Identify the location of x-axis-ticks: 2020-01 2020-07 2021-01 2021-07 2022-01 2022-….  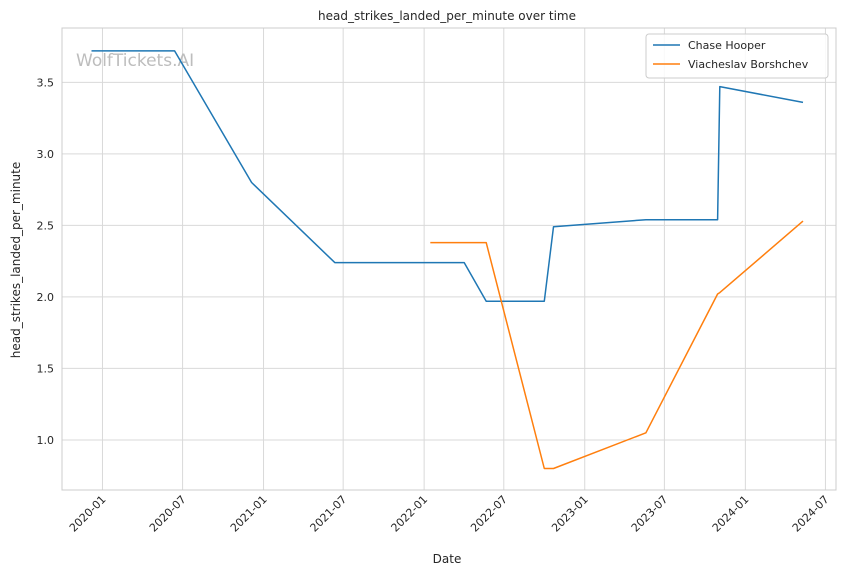
(449, 514).